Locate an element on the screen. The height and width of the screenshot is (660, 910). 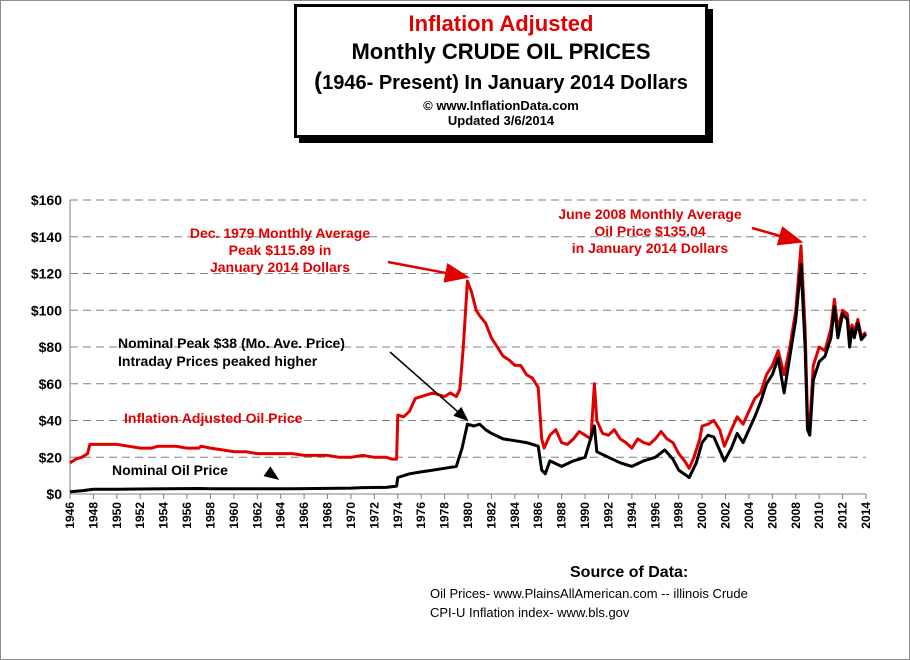
x-tick-label: 1996 is located at coordinates (655, 515).